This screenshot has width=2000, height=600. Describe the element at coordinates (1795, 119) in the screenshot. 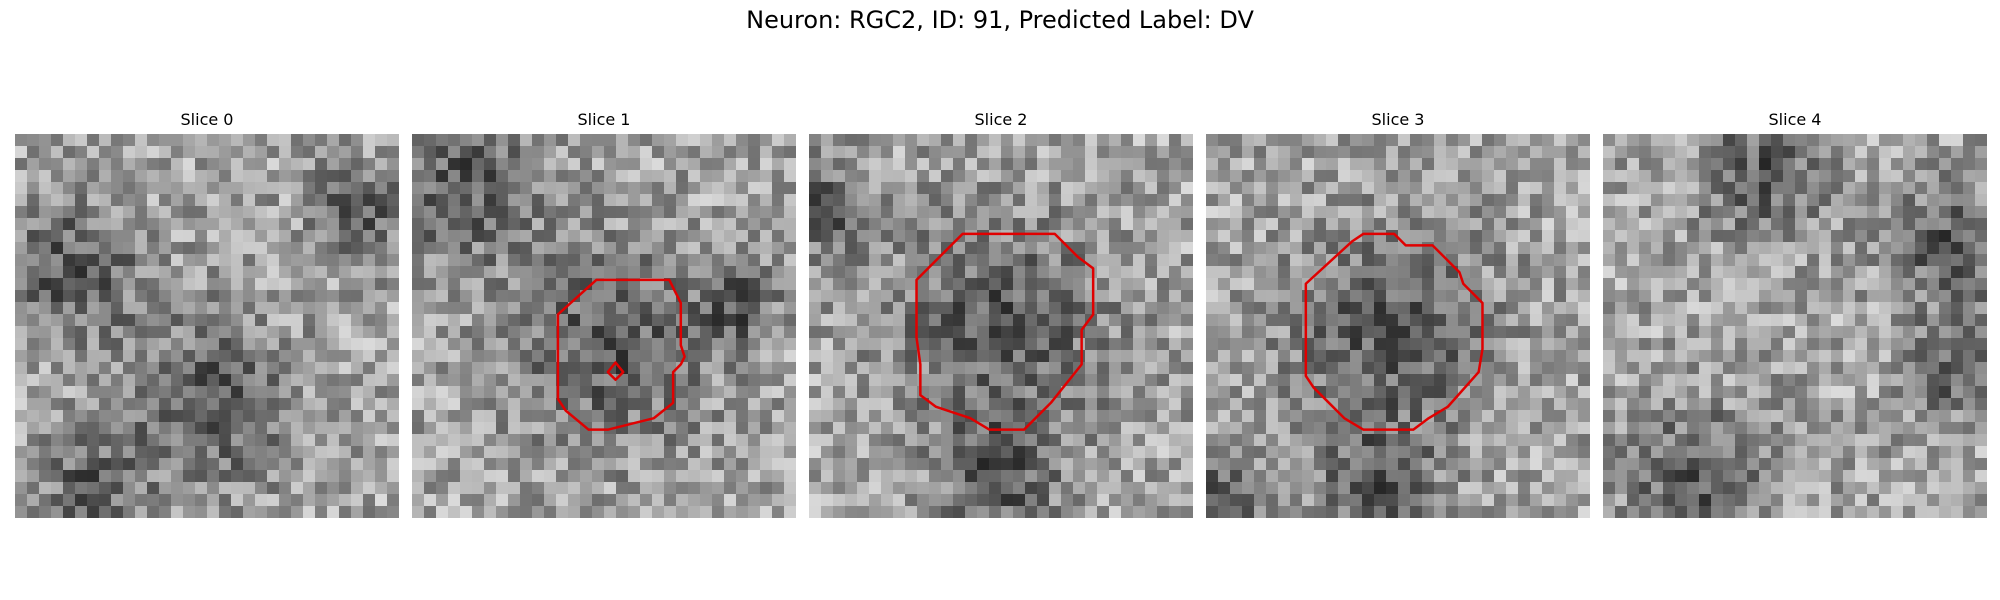

I see `slice-title: Slice 4` at that location.